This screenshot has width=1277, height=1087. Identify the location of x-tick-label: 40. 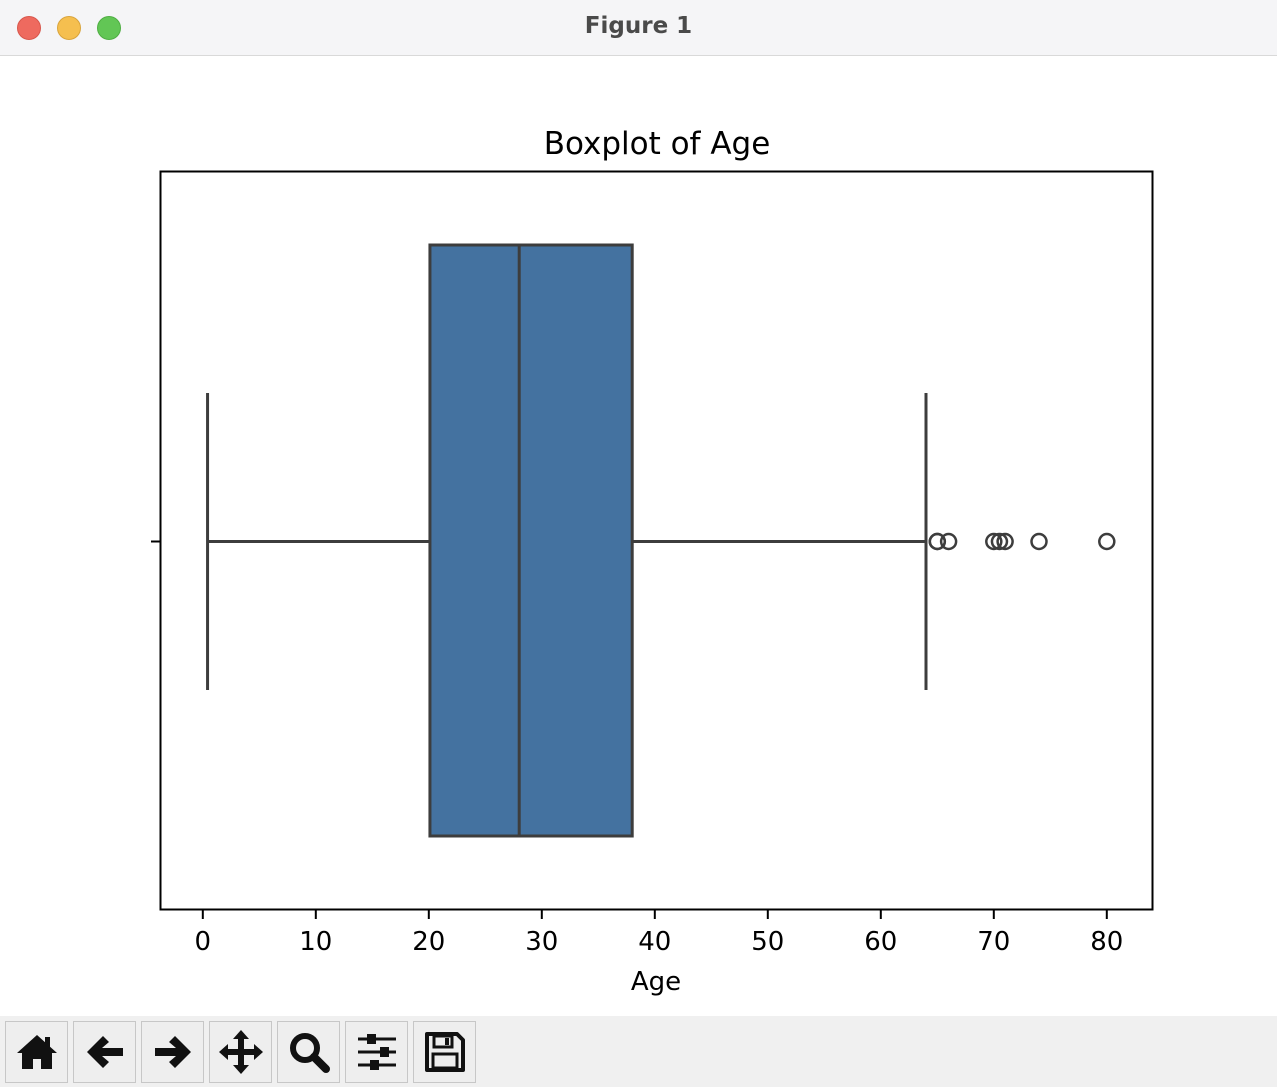
(654, 942).